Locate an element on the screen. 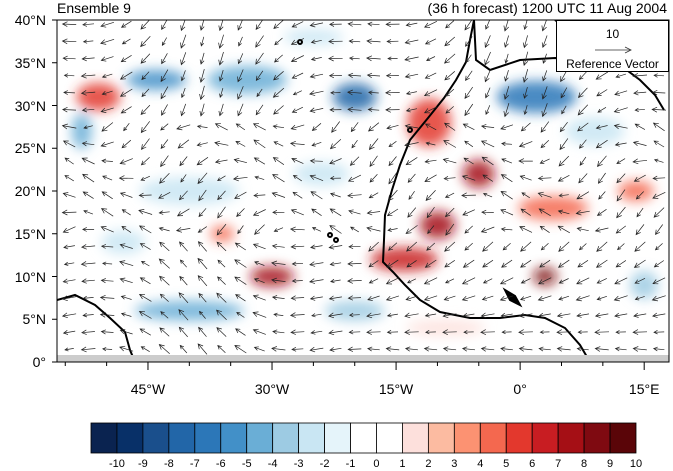 The image size is (673, 471). colorbar-label: 1 is located at coordinates (402, 464).